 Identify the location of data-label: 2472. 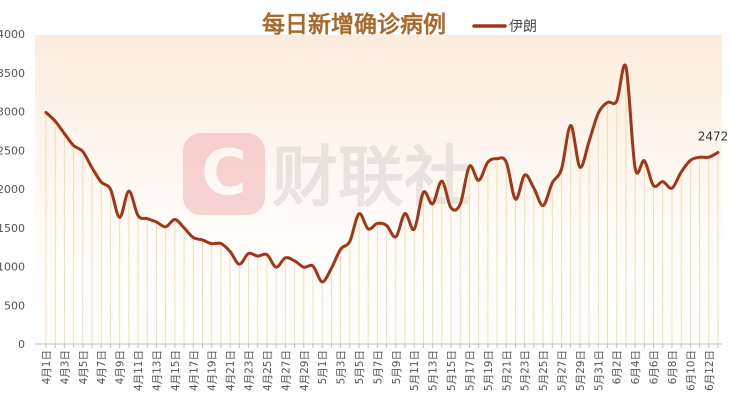
(713, 136).